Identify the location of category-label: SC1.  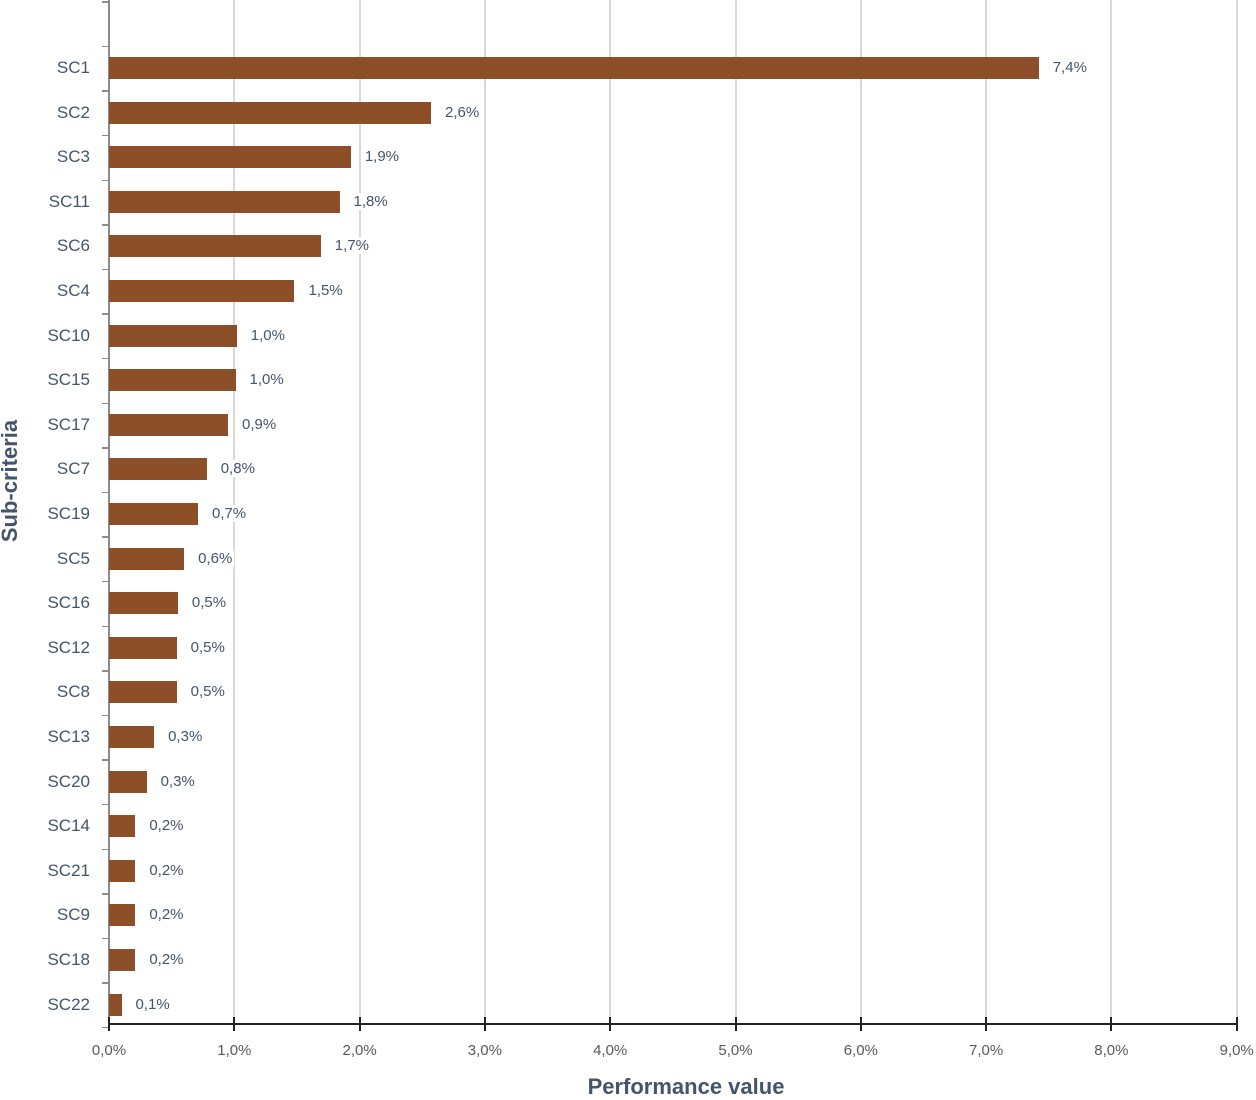
(73, 67).